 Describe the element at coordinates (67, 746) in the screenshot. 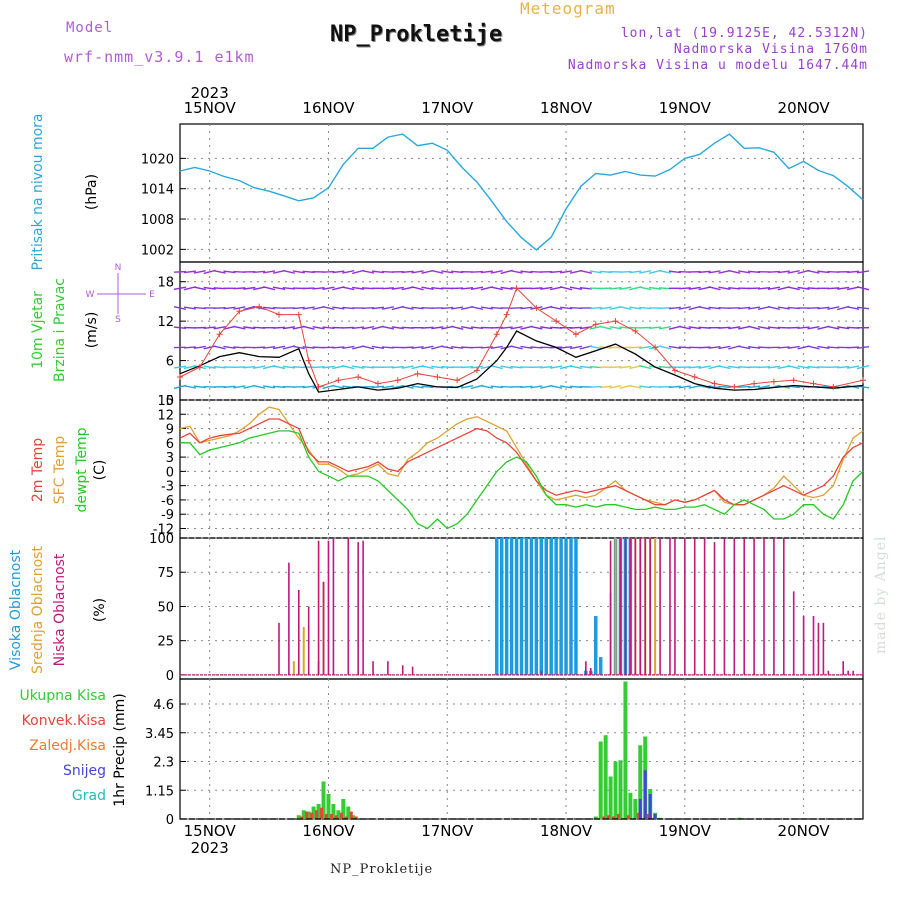

I see `svg-text: Zaledj.Kisa` at that location.